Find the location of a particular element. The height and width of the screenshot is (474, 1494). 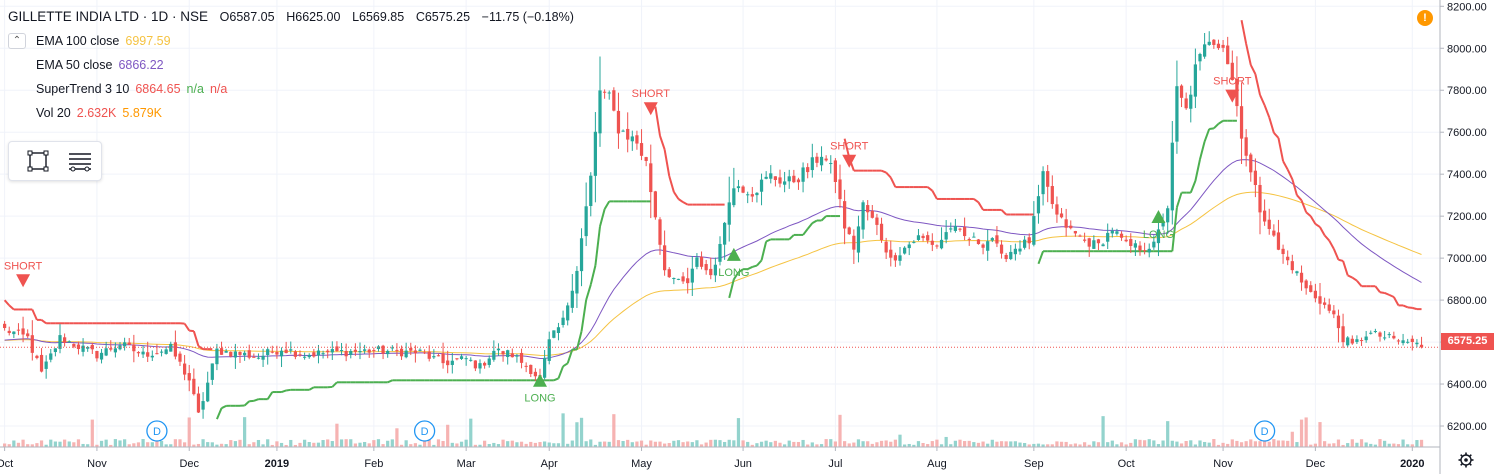

time-tick-label: Nov is located at coordinates (97, 464).